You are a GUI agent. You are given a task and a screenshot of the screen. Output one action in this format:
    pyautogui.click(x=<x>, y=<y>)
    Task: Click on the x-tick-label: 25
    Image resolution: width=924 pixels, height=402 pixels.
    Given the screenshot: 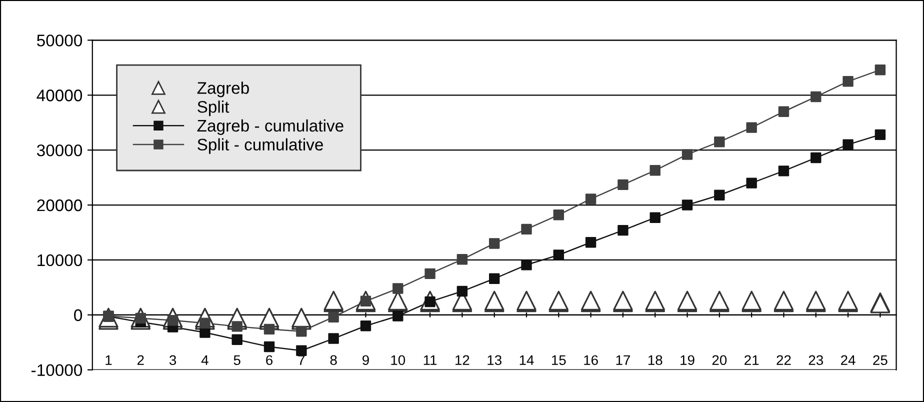 What is the action you would take?
    pyautogui.click(x=880, y=360)
    